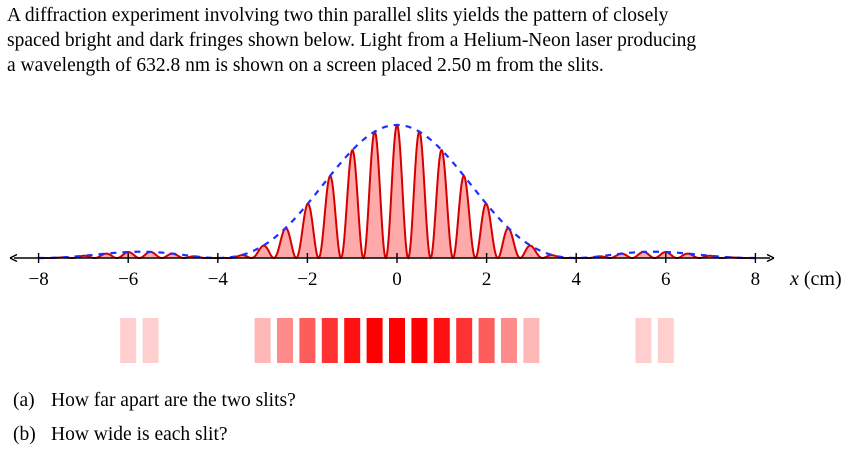 The image size is (866, 463). I want to click on fringe-strip, so click(397, 340).